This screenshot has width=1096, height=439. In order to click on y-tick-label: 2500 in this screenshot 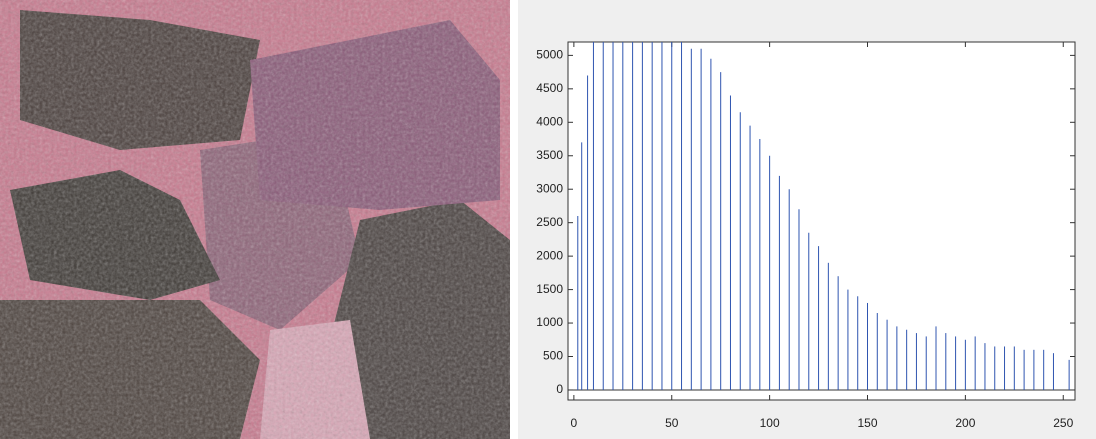, I will do `click(549, 222)`.